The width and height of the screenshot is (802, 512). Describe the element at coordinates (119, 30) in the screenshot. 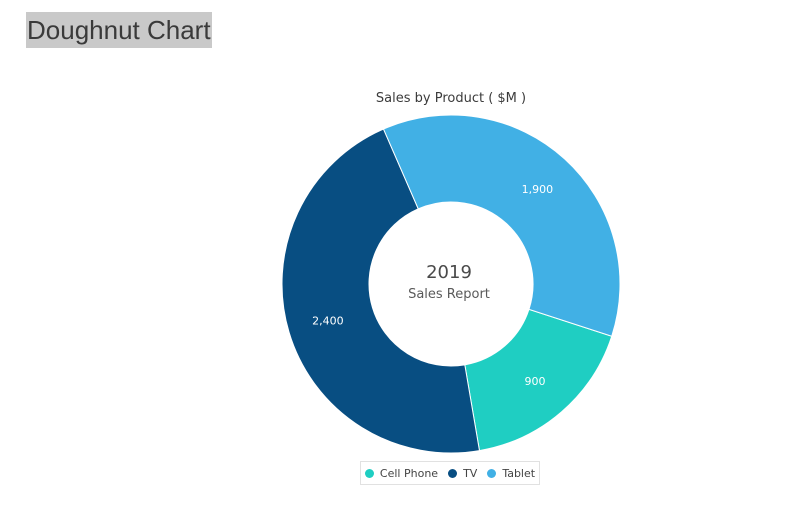

I see `page-heading: Doughnut Chart` at that location.